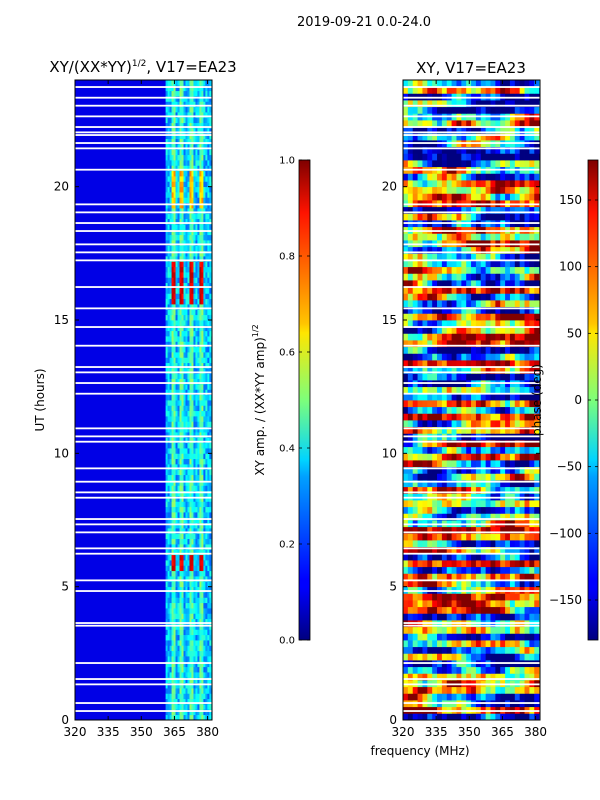 The height and width of the screenshot is (800, 600). Describe the element at coordinates (143, 623) in the screenshot. I see `flagged-row` at that location.